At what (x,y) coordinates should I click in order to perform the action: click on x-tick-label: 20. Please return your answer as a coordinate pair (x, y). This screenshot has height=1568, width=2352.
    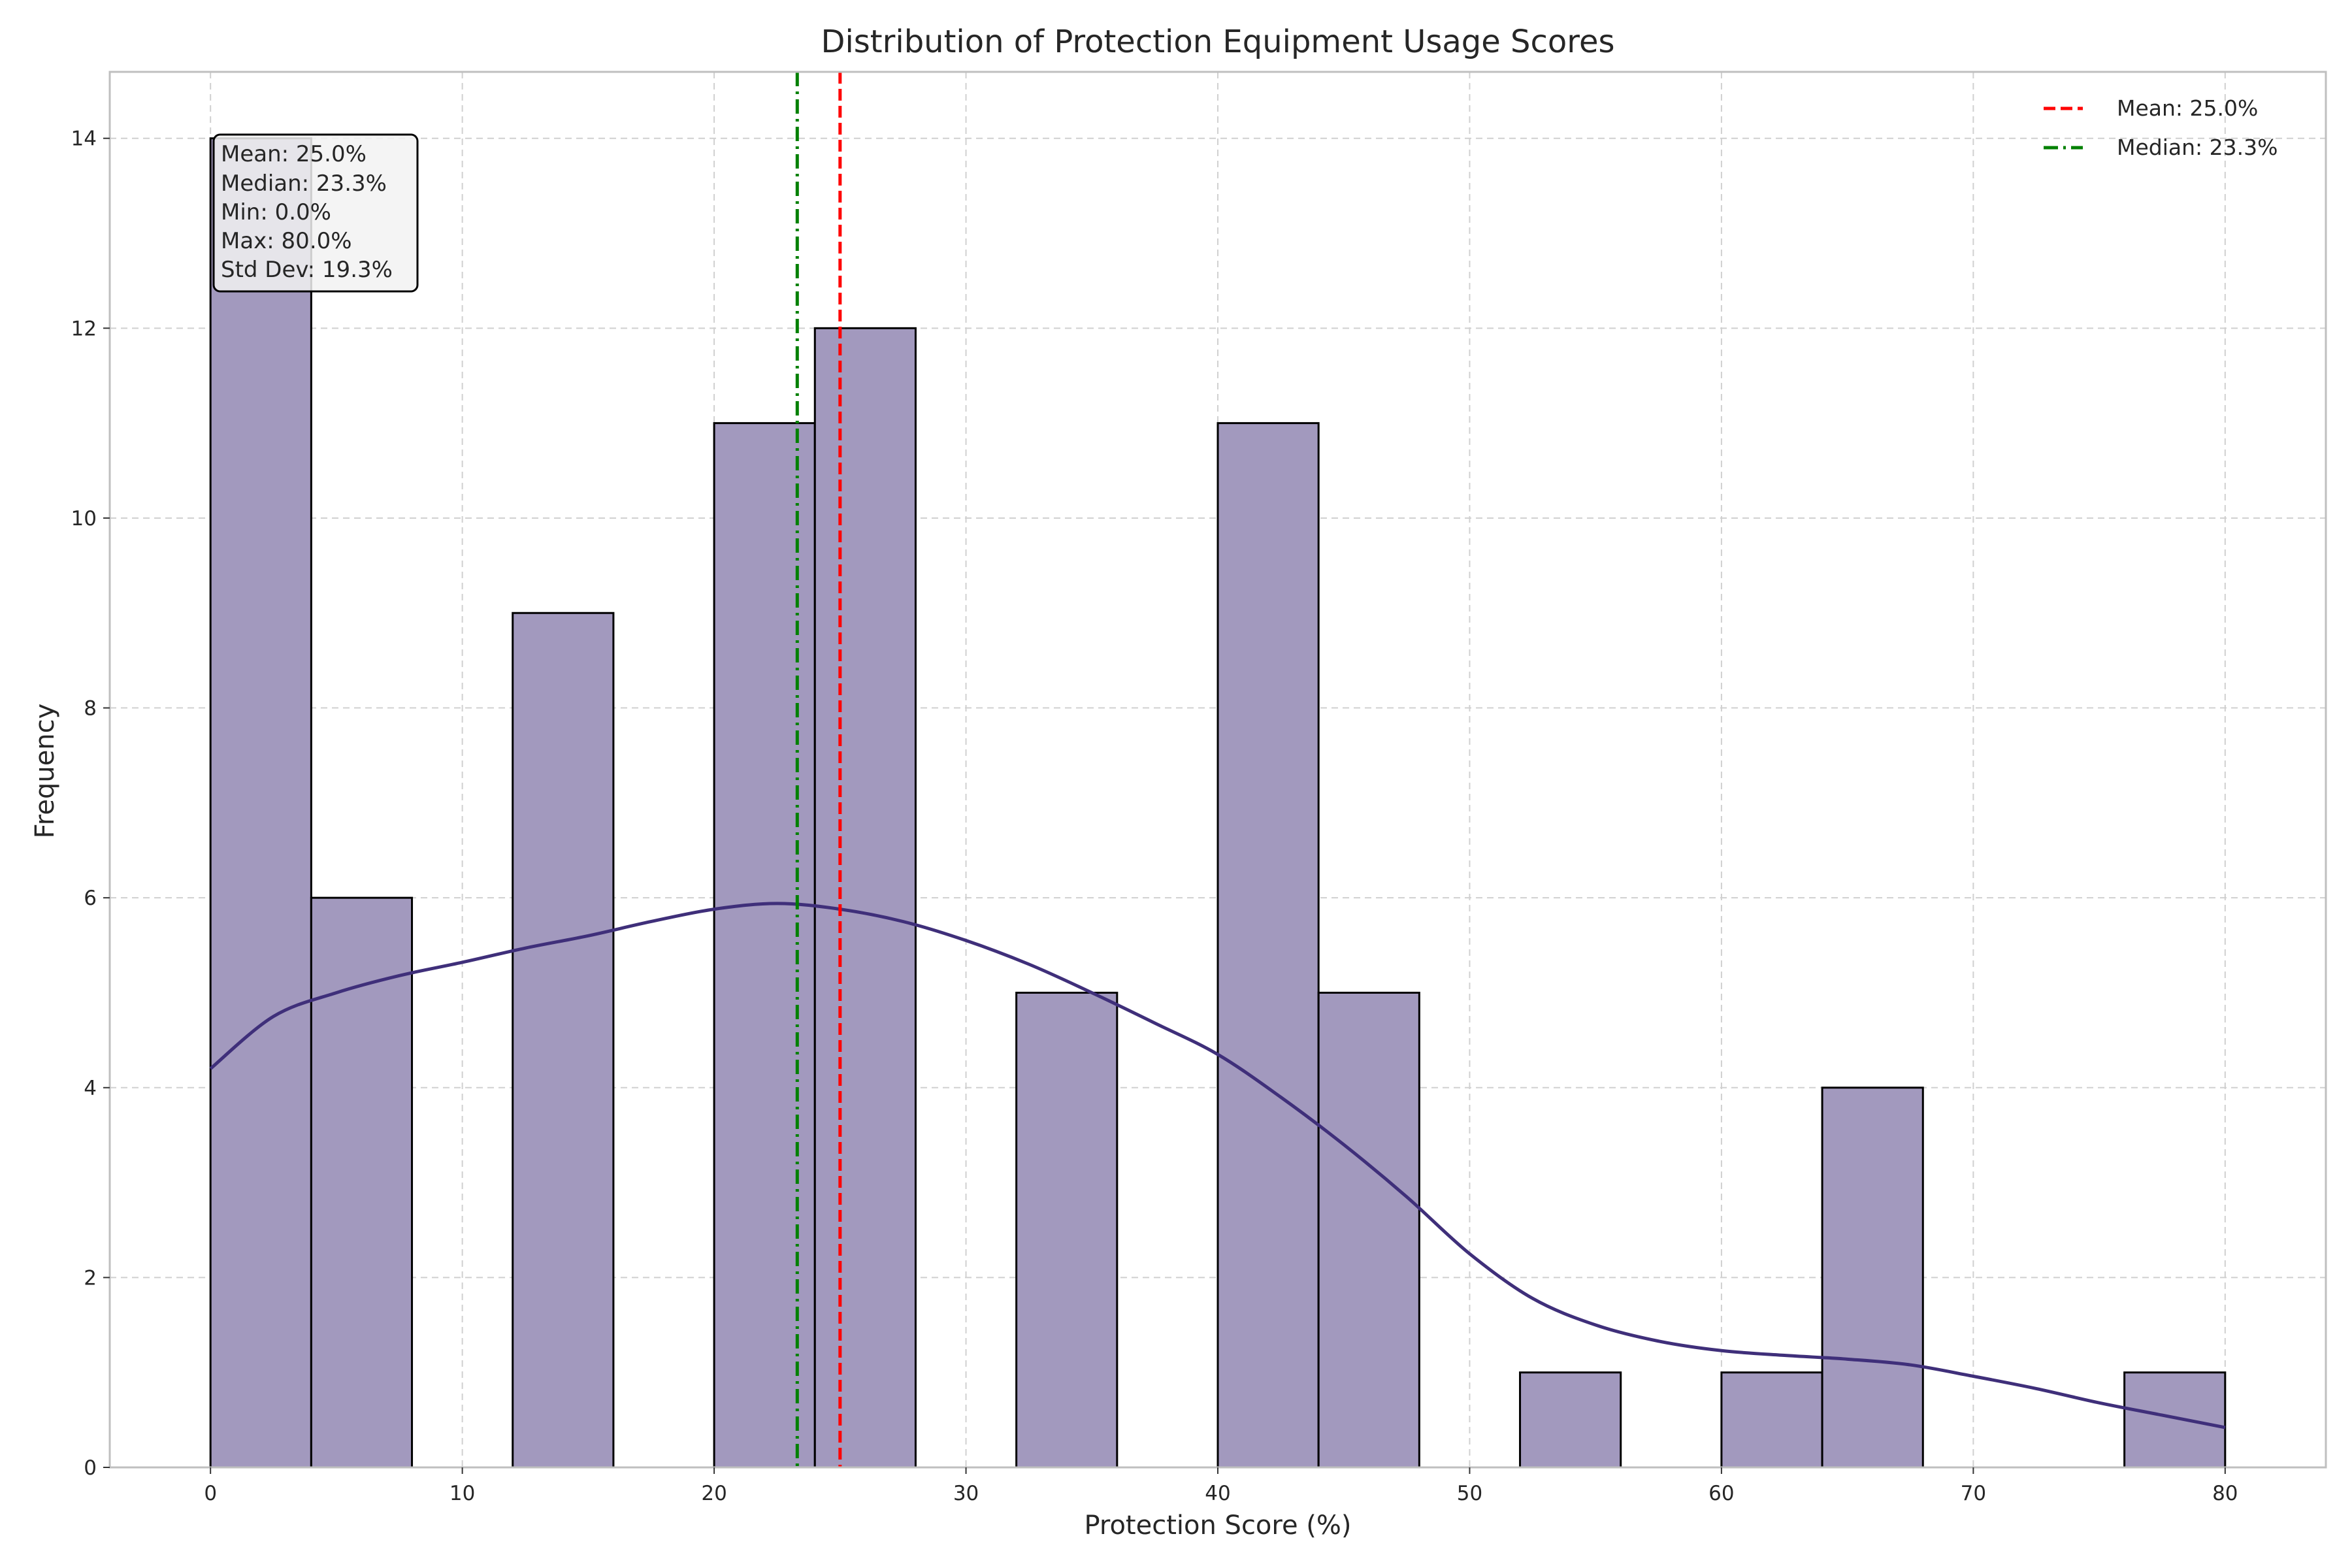
    Looking at the image, I should click on (714, 1493).